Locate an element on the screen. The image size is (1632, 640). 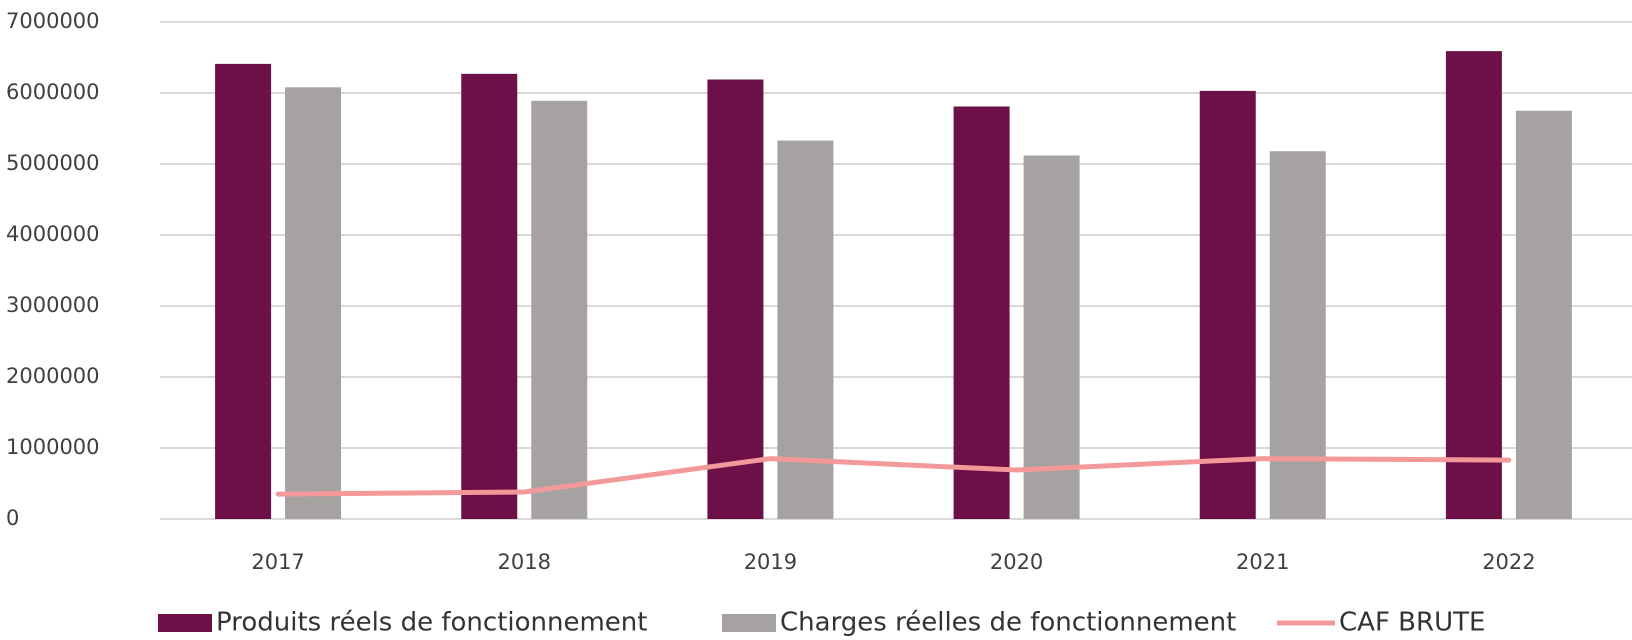
y-tick-label: 5000000 is located at coordinates (53, 163).